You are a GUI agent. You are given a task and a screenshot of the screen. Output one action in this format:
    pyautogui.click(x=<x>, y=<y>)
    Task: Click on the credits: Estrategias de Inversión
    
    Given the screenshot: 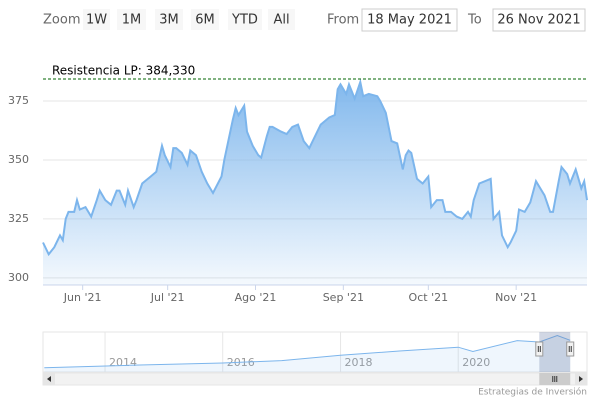 What is the action you would take?
    pyautogui.click(x=532, y=392)
    